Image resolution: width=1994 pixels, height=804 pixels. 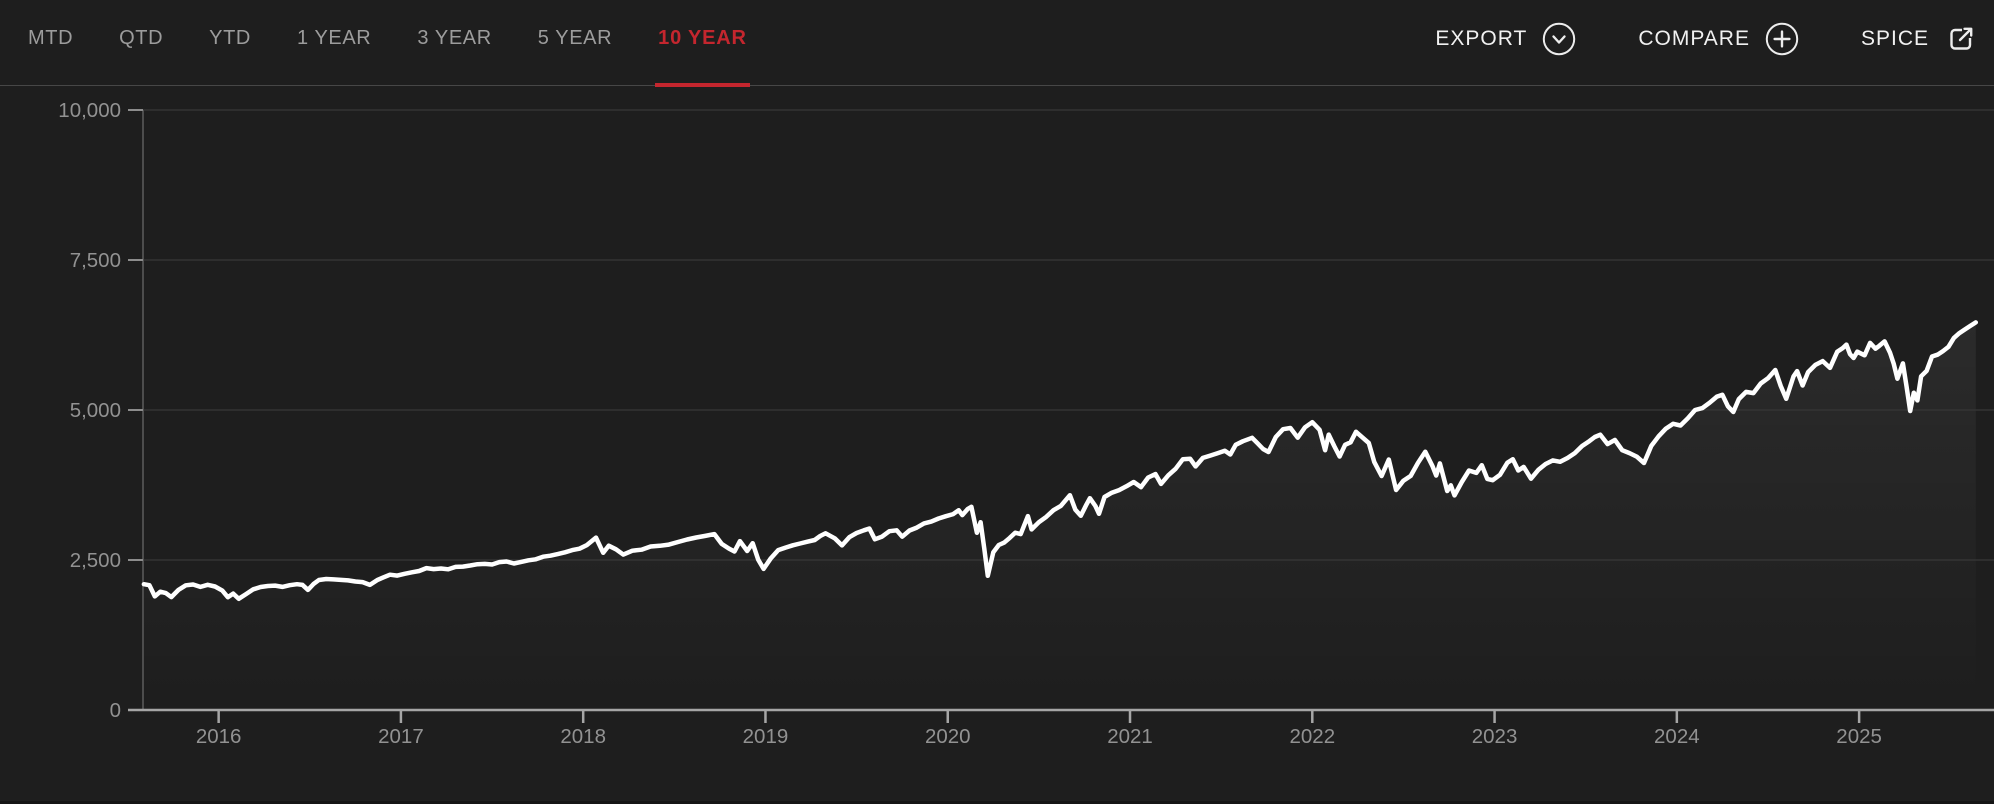 I want to click on x-tick-label: 2020, so click(x=948, y=736).